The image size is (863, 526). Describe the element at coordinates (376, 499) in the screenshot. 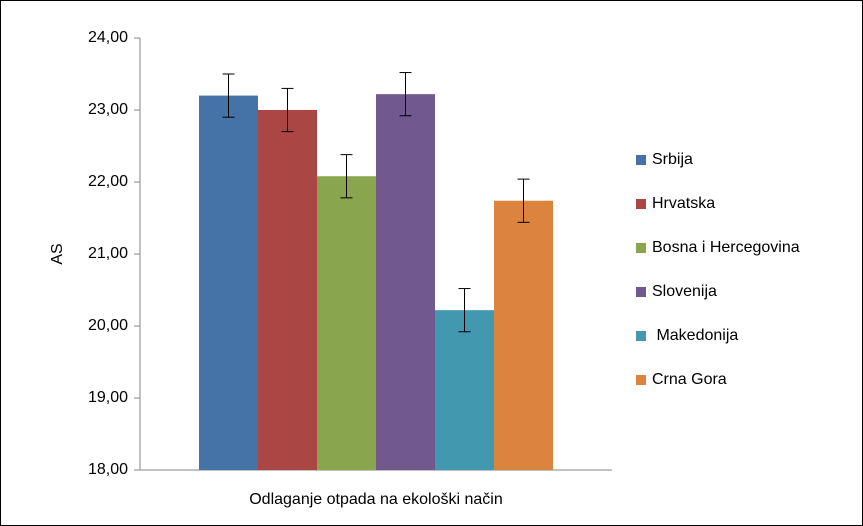

I see `x-tick-label: Odlaganje otpada na ekološki način` at that location.